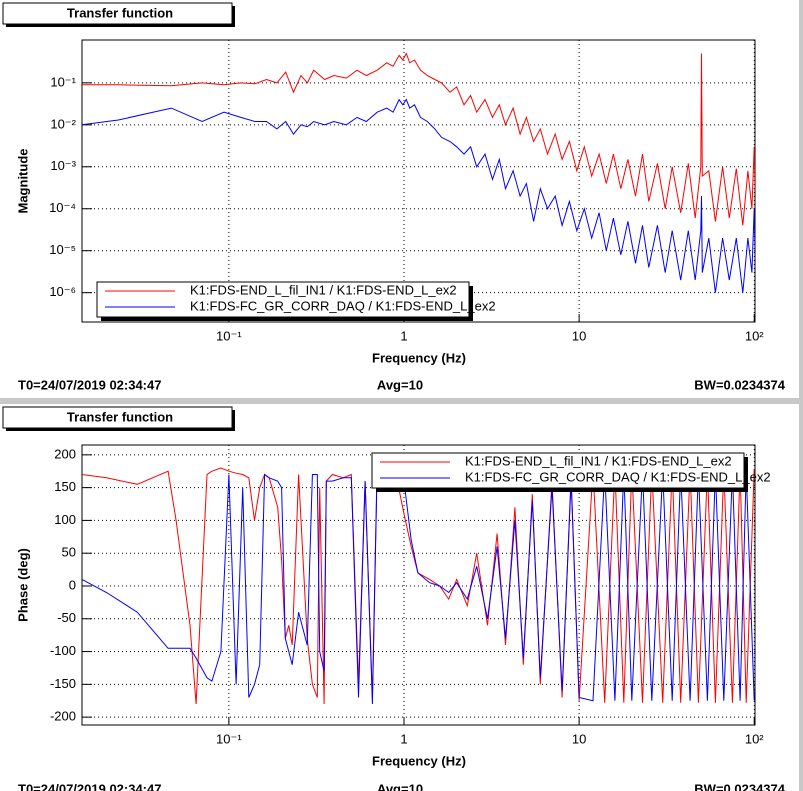  I want to click on y-axis-label: Magnitude, so click(22, 181).